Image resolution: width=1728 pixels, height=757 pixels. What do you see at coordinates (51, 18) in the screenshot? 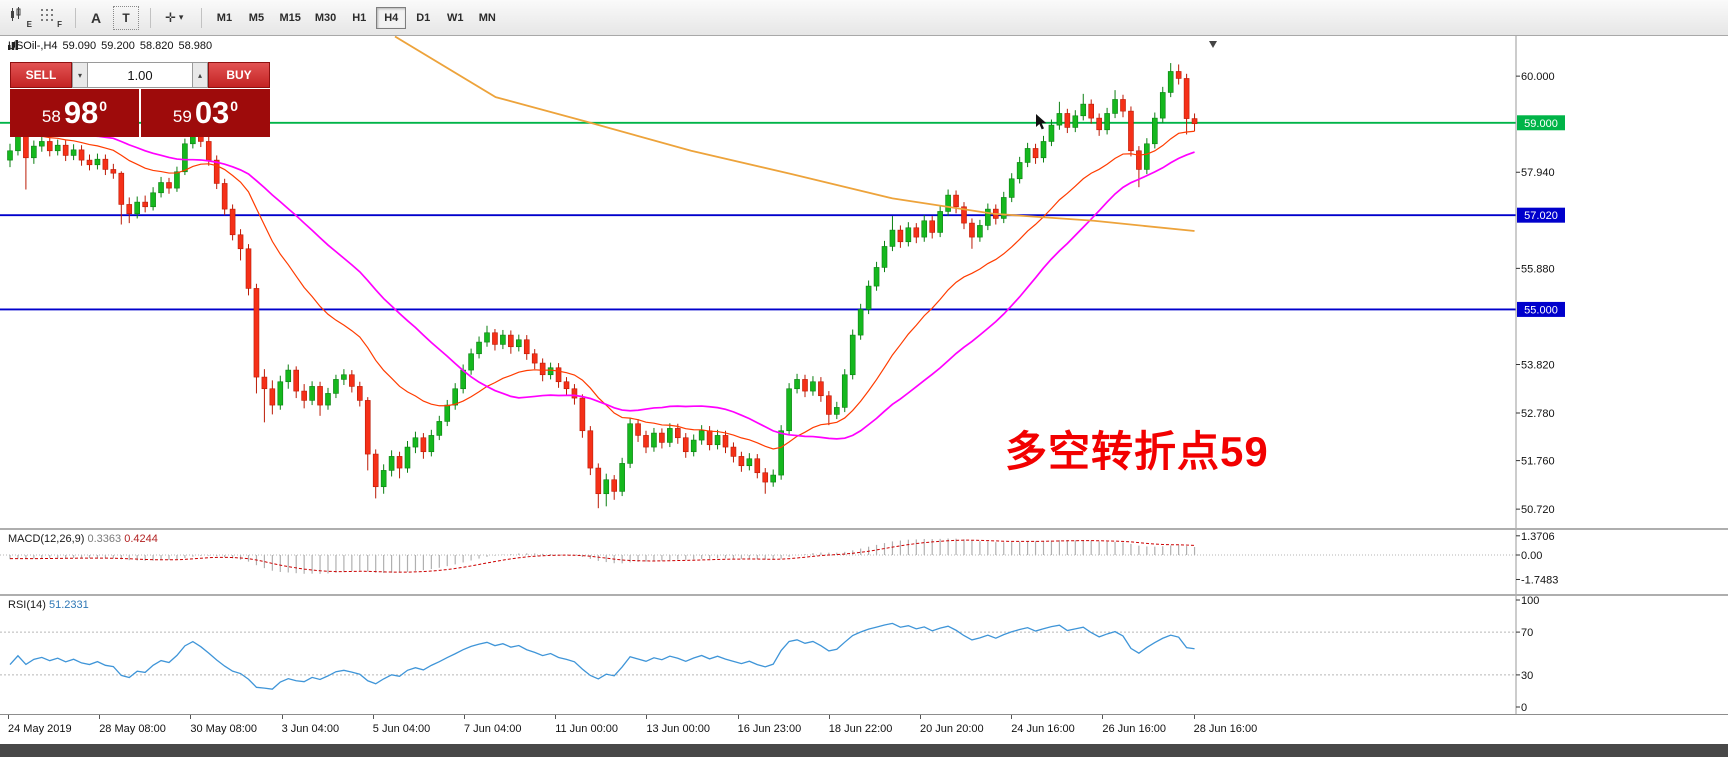
I see `grid-button: F` at bounding box center [51, 18].